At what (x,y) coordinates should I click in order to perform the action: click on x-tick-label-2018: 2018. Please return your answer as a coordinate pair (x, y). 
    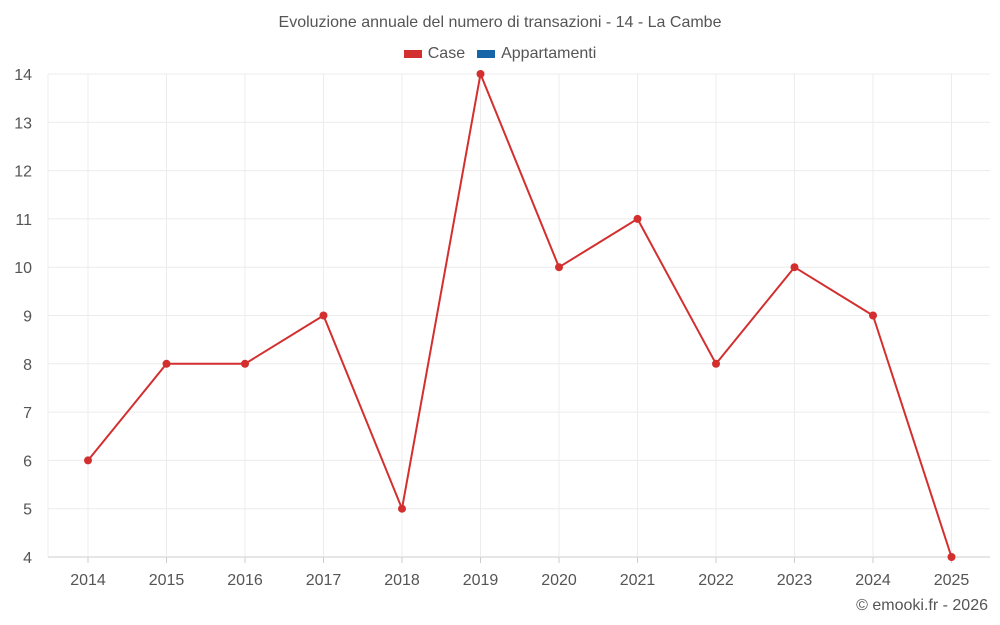
    Looking at the image, I should click on (402, 580).